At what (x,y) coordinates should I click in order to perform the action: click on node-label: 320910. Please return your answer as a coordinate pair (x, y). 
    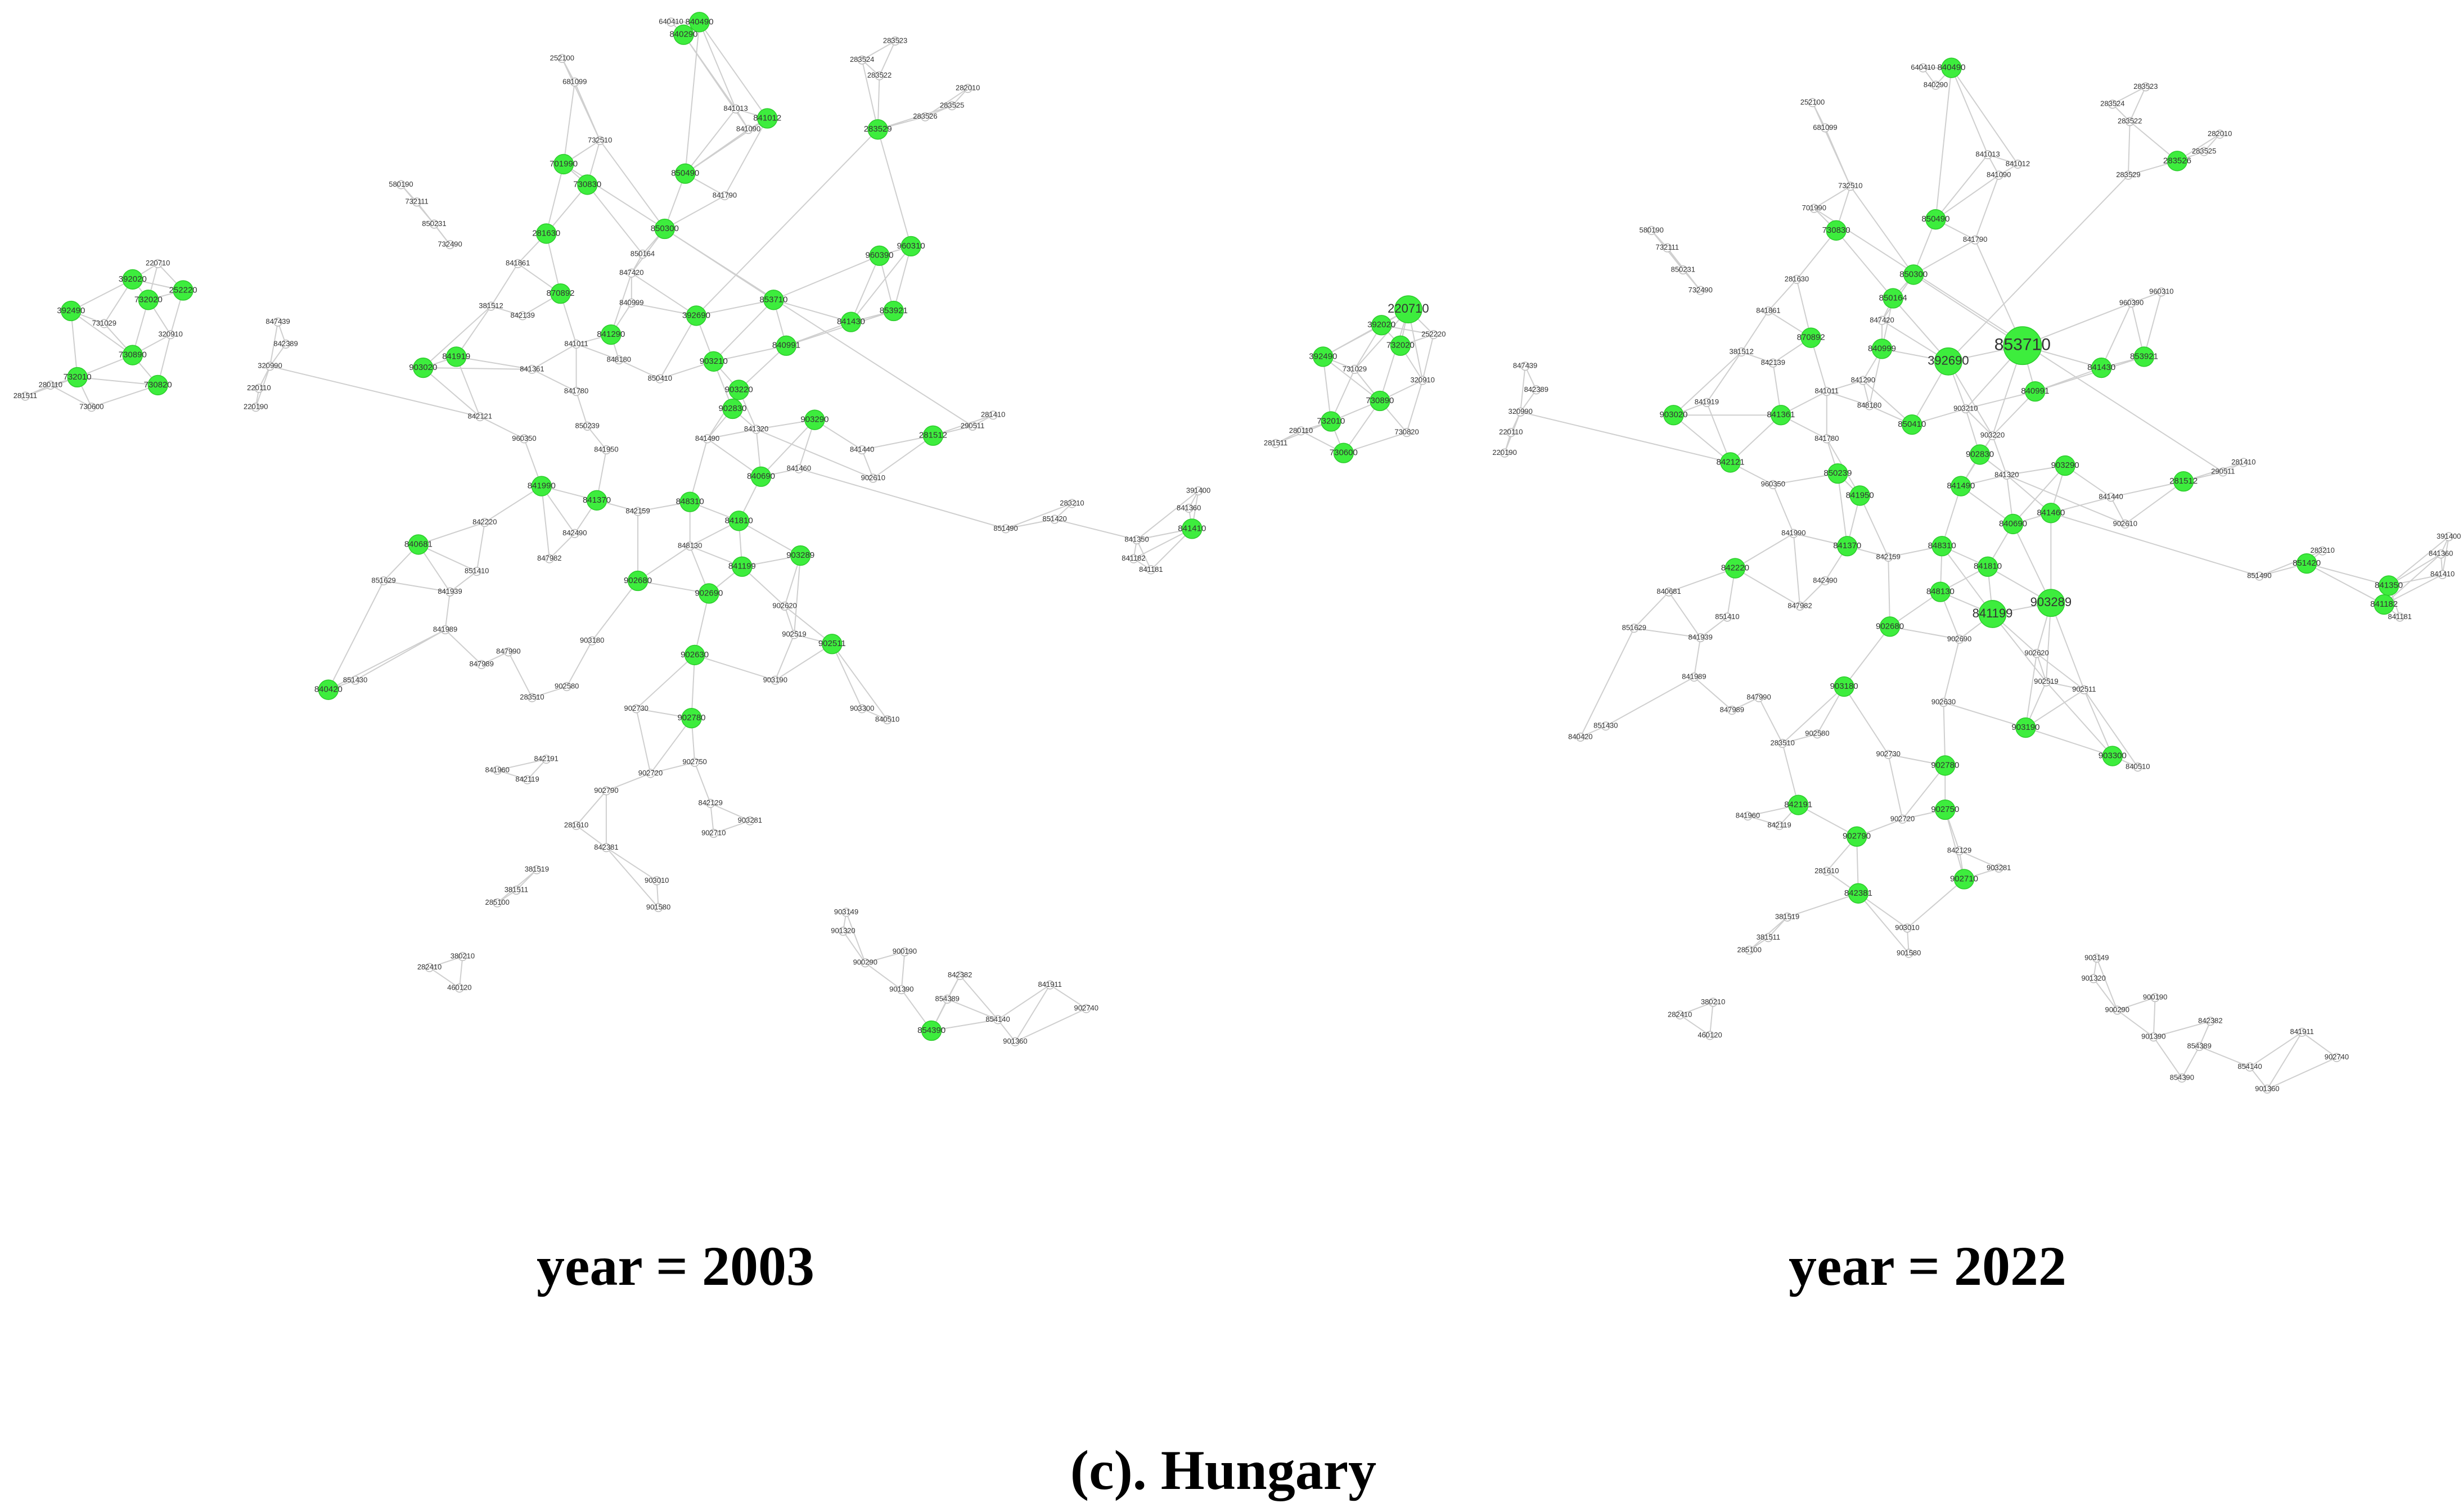
    Looking at the image, I should click on (1422, 380).